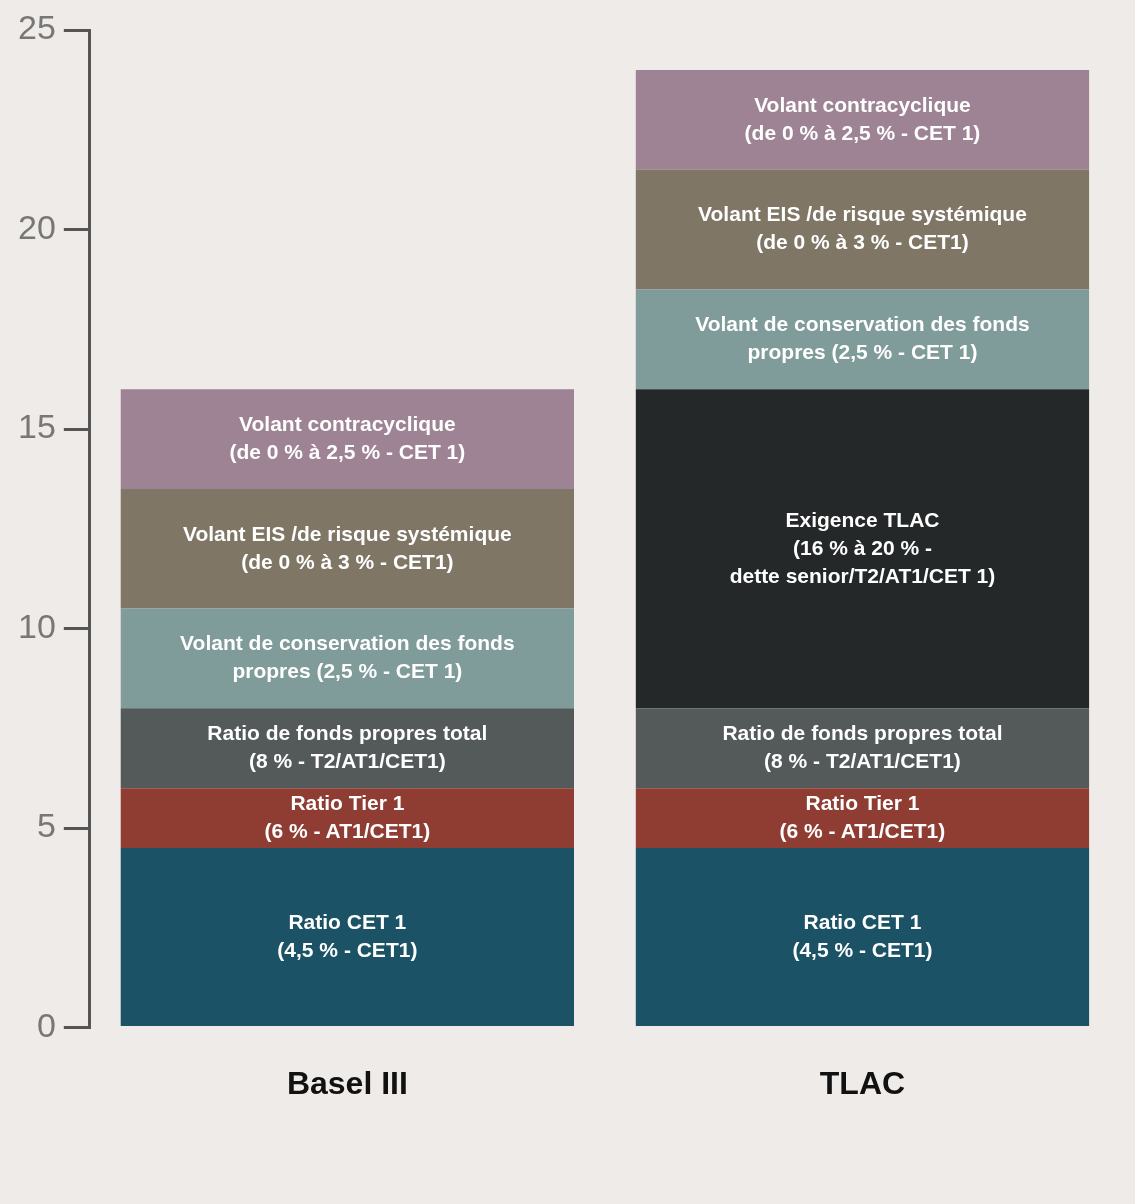  What do you see at coordinates (46, 825) in the screenshot?
I see `y-tick-label: 5` at bounding box center [46, 825].